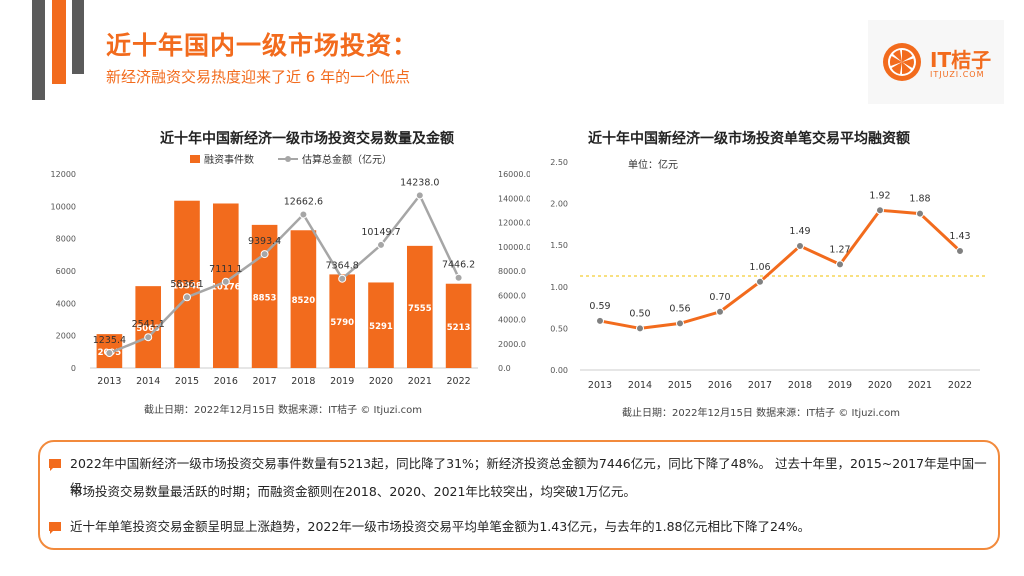  Describe the element at coordinates (799, 231) in the screenshot. I see `line-data-label: 1.49` at that location.